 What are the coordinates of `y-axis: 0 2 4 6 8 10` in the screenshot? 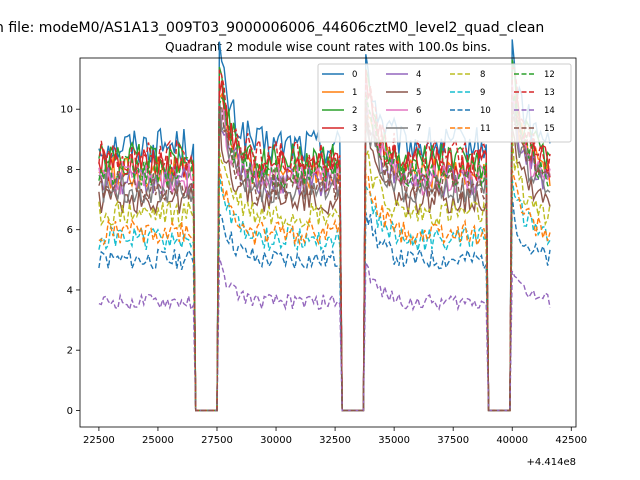 It's located at (70, 261).